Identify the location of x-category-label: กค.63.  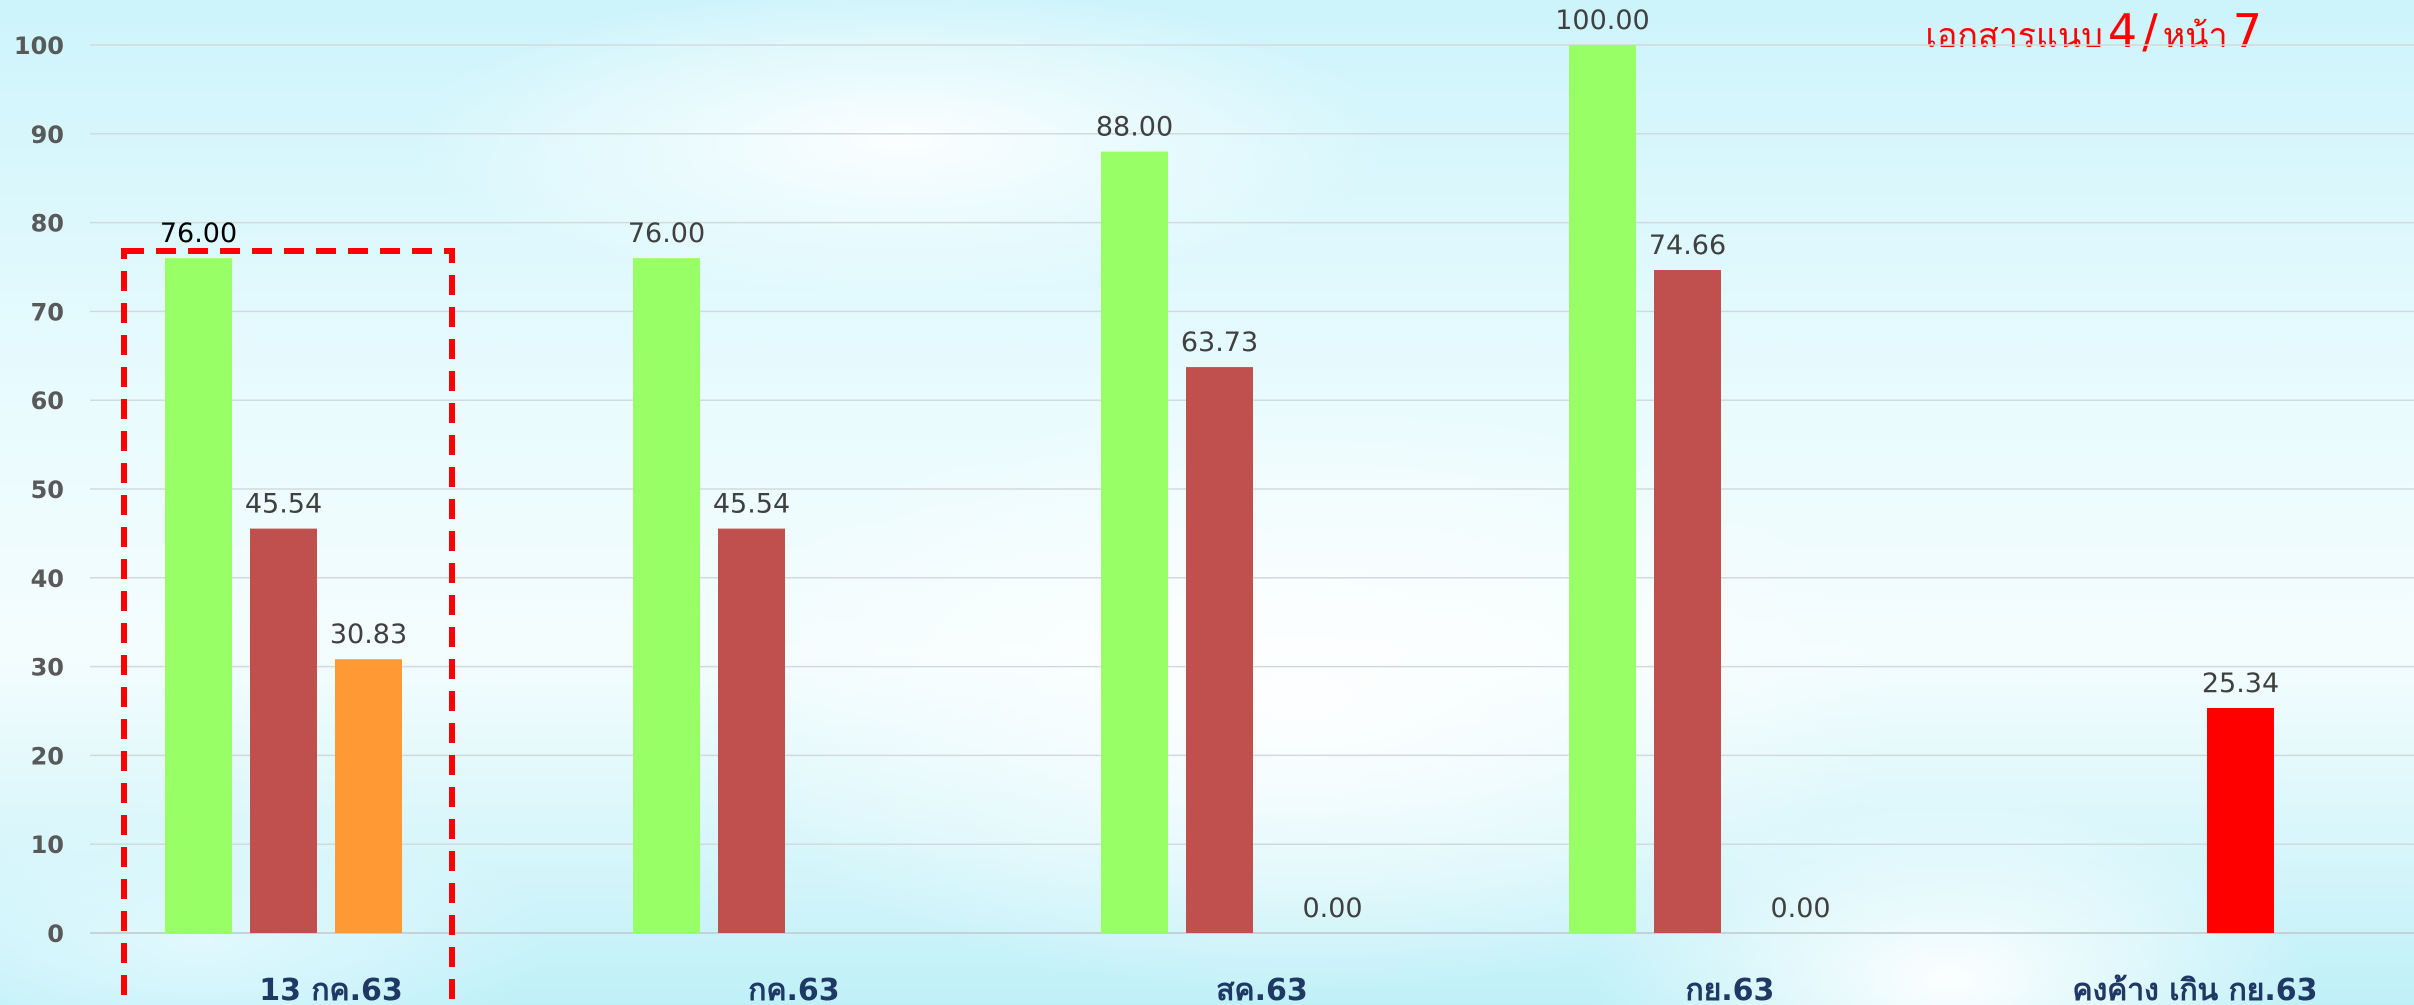
(793, 989).